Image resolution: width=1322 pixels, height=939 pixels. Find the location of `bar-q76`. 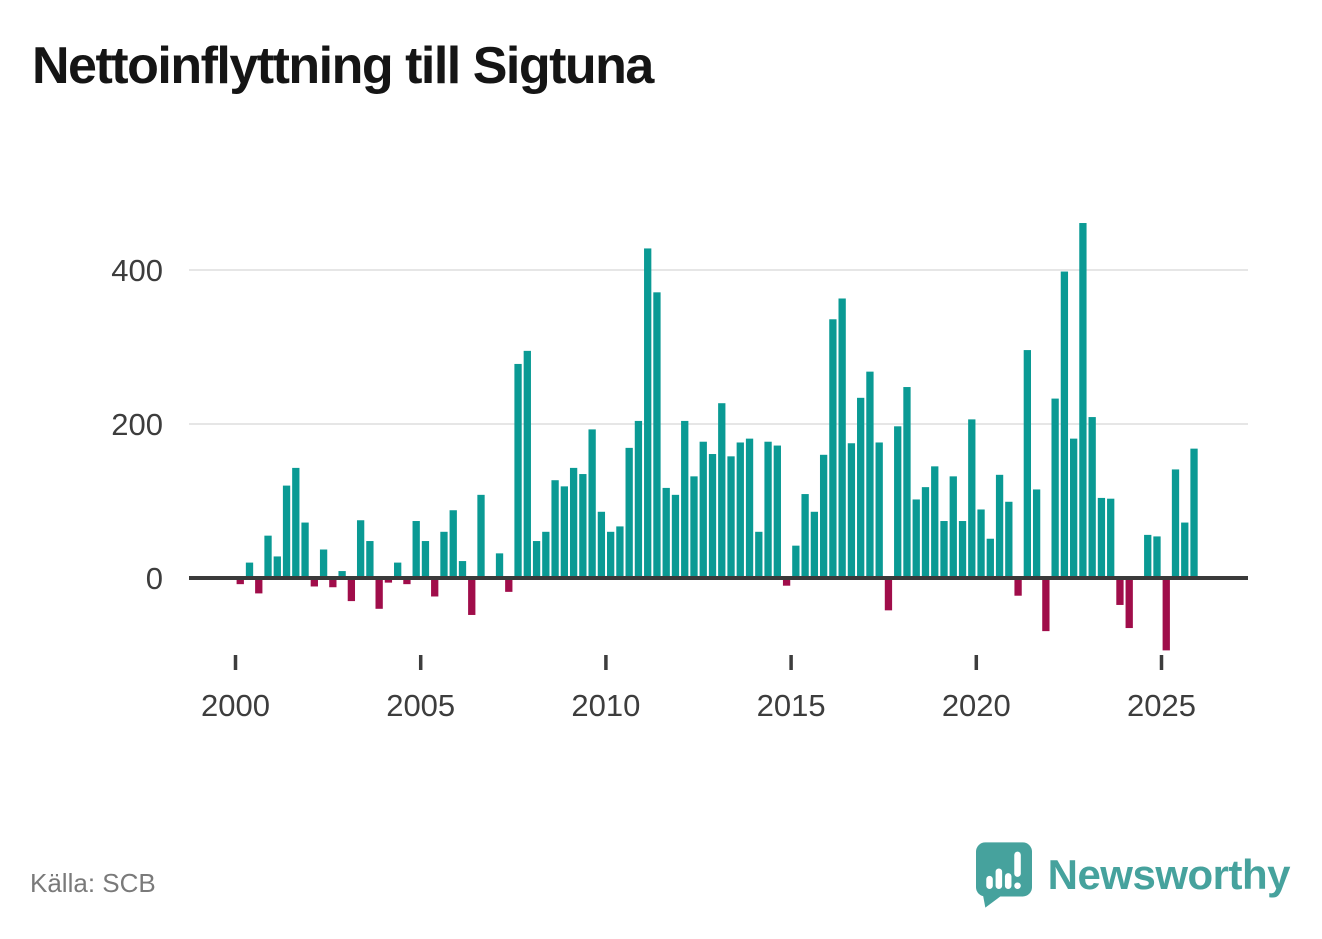

bar-q76 is located at coordinates (944, 549).